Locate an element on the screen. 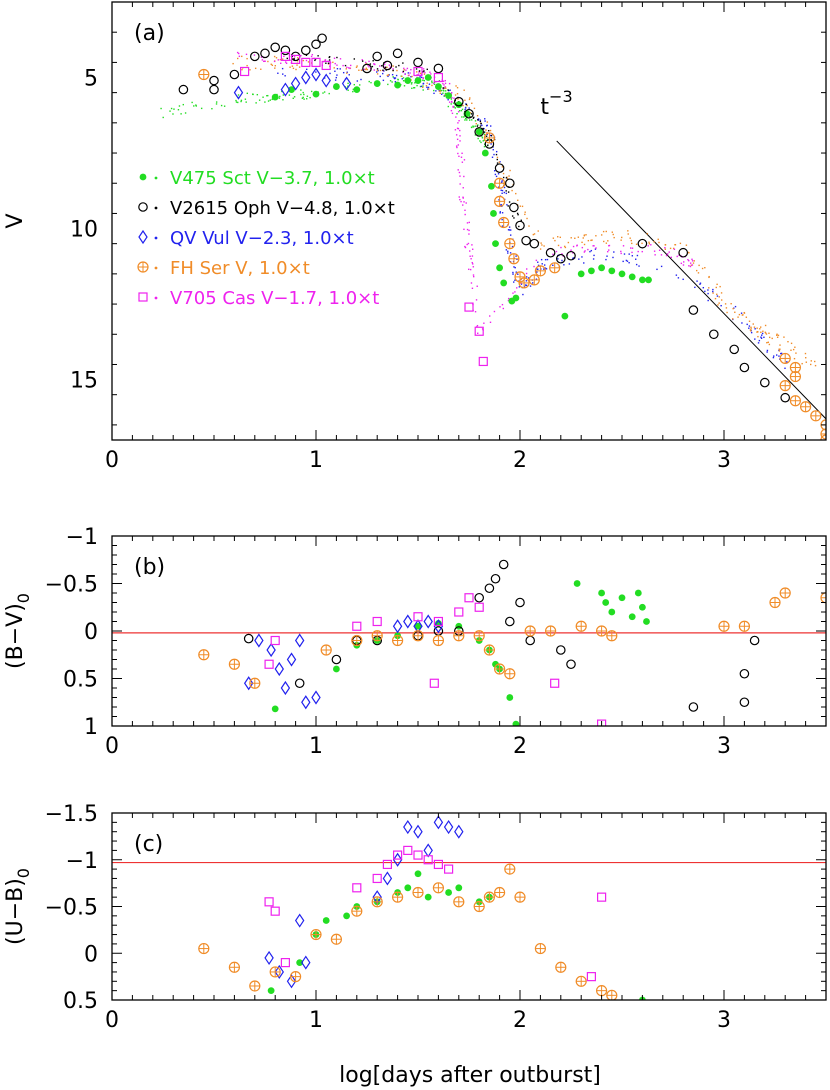 The image size is (830, 1090). legend-marker is located at coordinates (143, 177).